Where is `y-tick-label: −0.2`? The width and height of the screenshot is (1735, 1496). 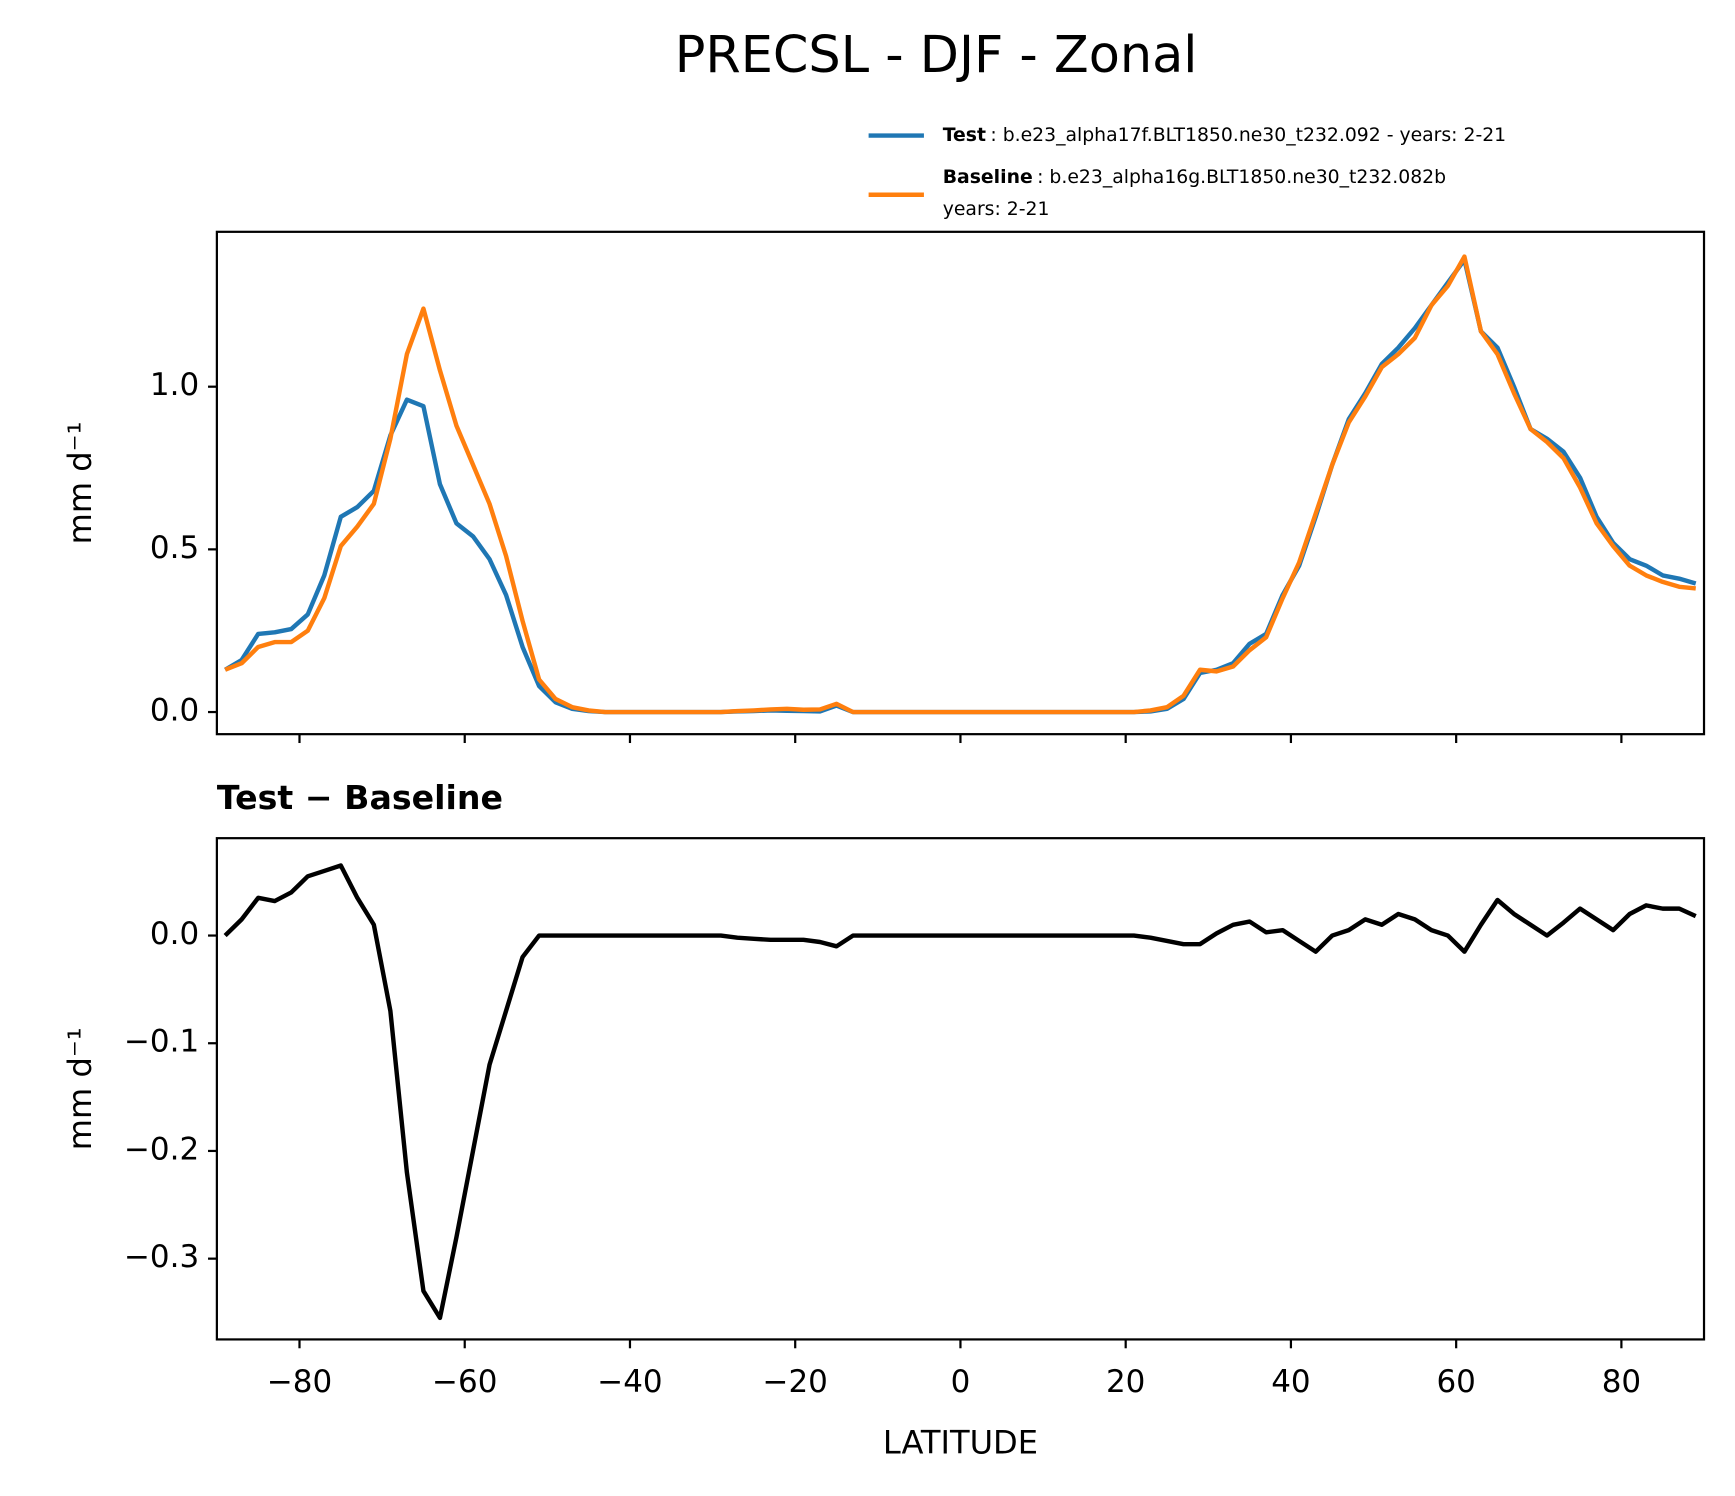
y-tick-label: −0.2 is located at coordinates (161, 1149).